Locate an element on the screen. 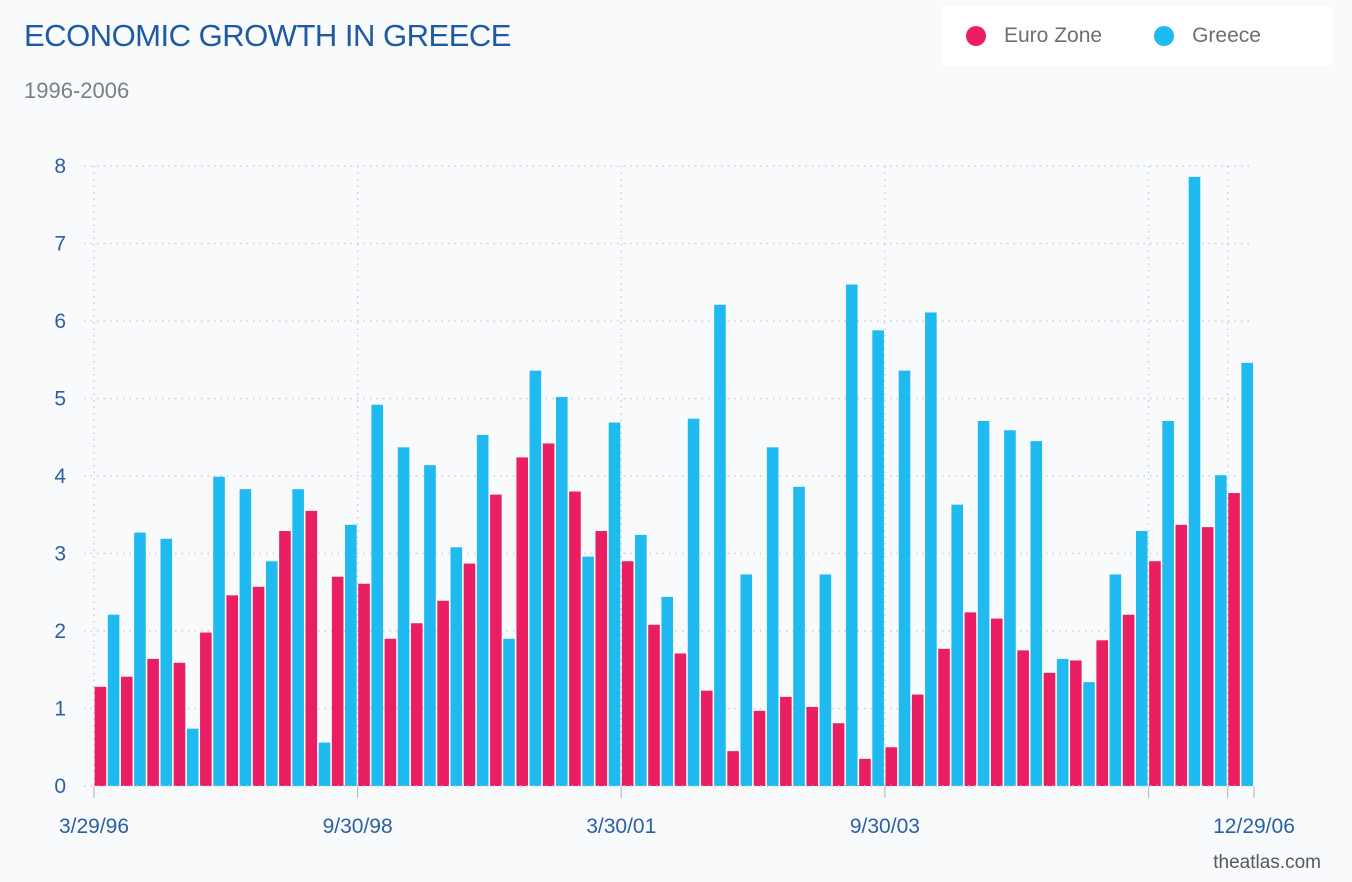 This screenshot has width=1352, height=882. chart-subtitle: 1996-2006 is located at coordinates (77, 90).